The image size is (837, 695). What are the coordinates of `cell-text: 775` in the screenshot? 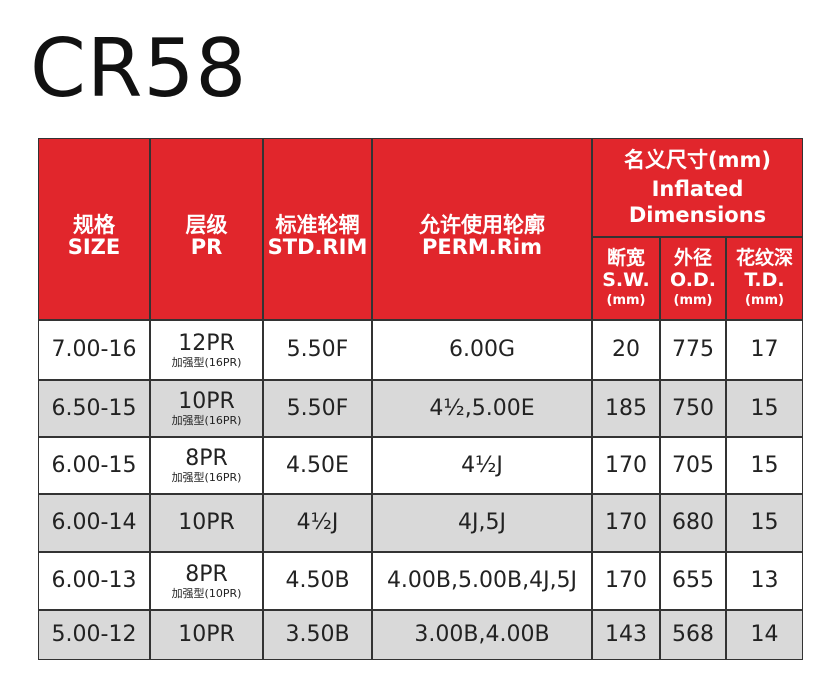 It's located at (693, 350).